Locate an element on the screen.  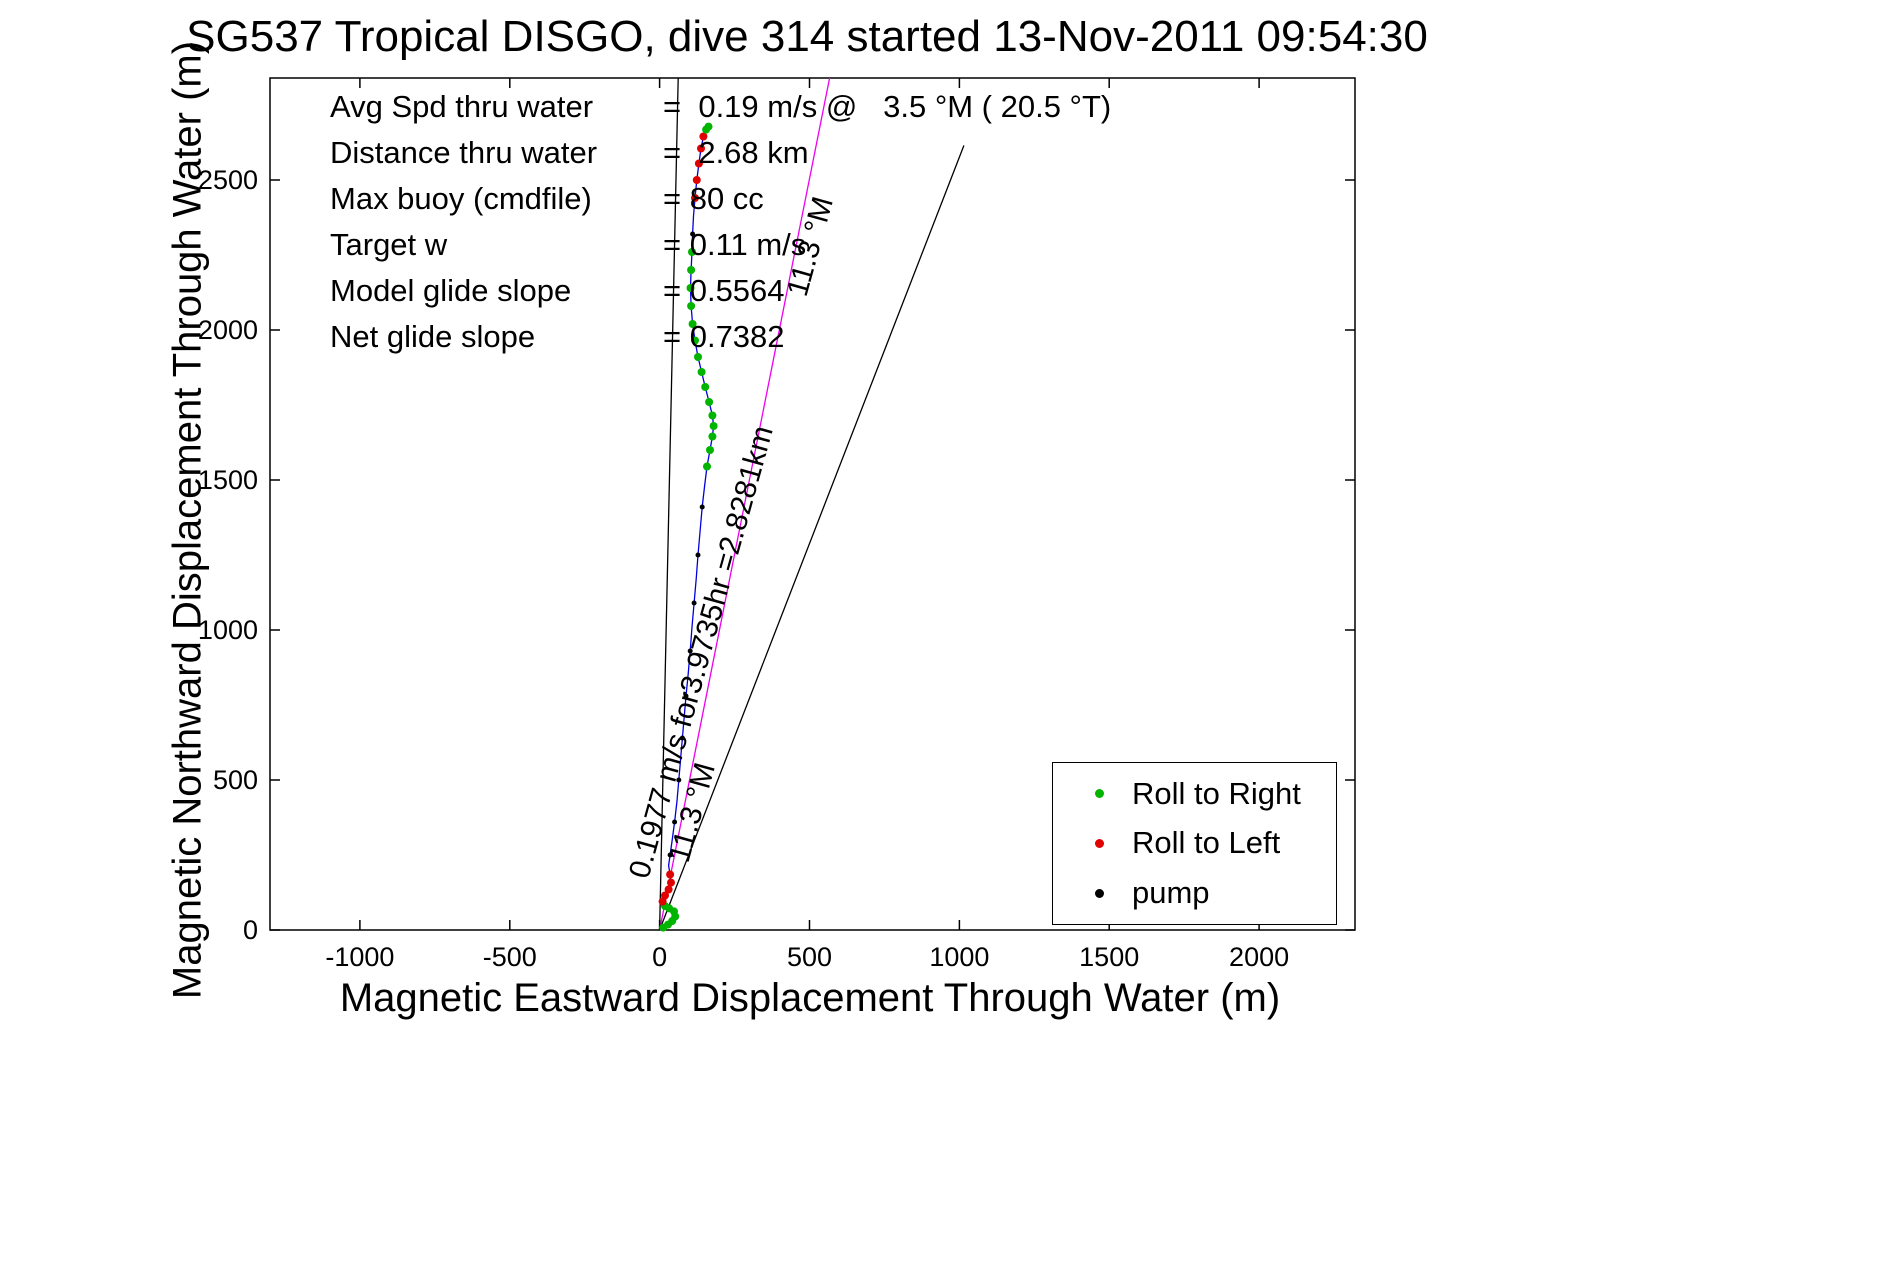
info-value: = 0.19 m/s @ 3.5 °M ( 20.5 °T) is located at coordinates (887, 106).